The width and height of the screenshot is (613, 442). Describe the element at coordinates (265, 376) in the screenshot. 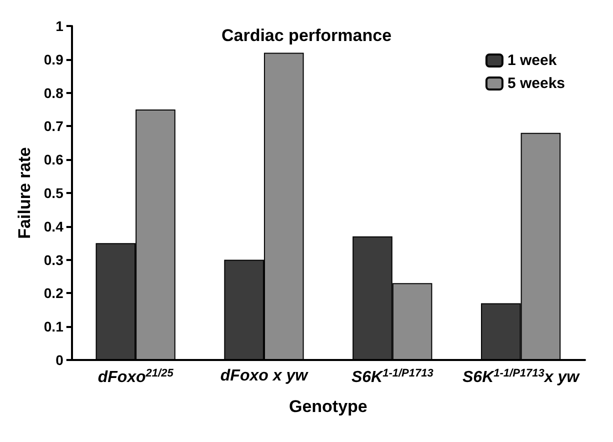

I see `x-tick-label: dFoxo x yw` at that location.